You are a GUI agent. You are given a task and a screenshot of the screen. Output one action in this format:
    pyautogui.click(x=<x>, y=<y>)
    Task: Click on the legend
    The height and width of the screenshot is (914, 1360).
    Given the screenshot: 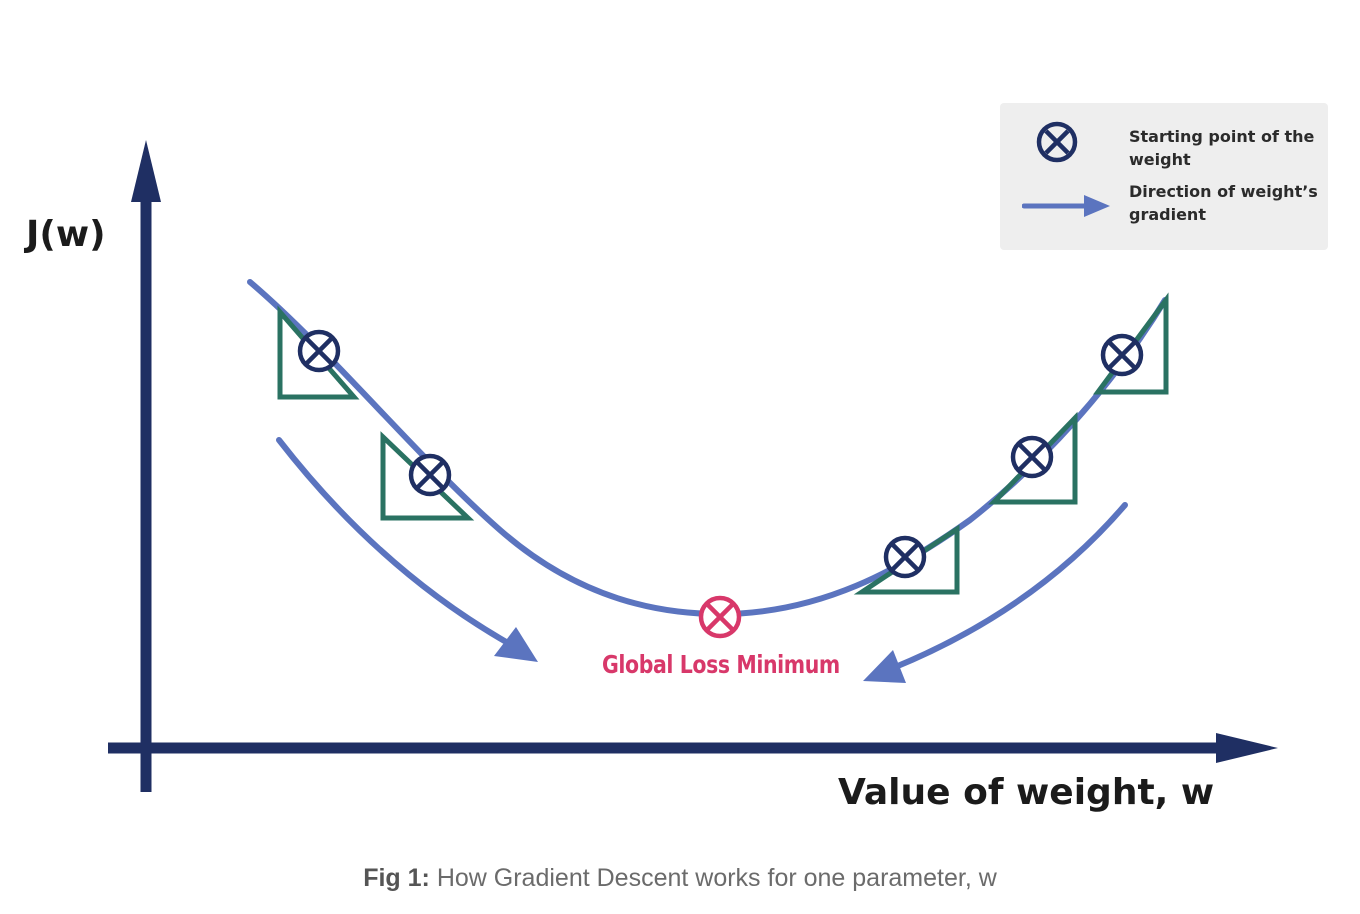 What is the action you would take?
    pyautogui.click(x=1164, y=176)
    